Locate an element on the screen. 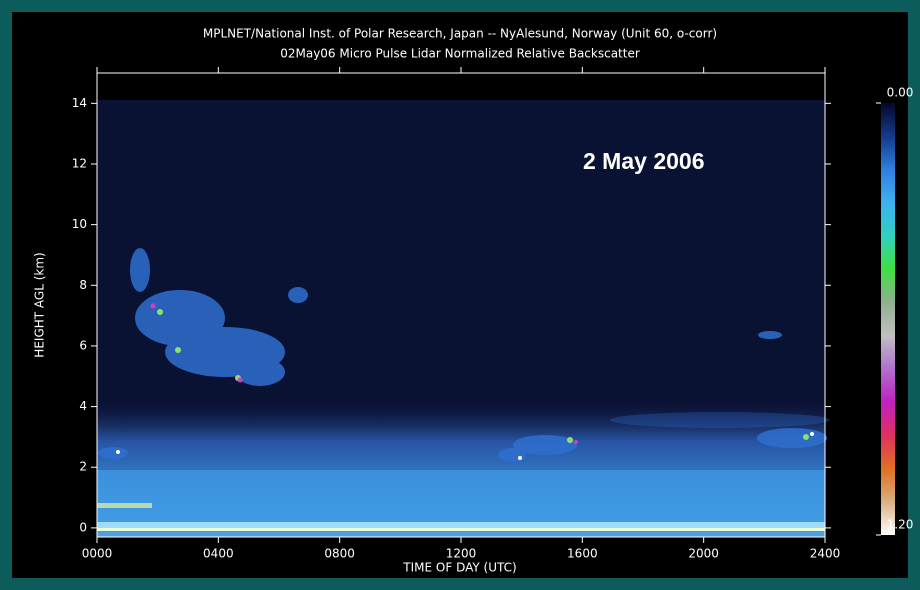 The image size is (920, 590). colorbar-tick-label: 1.20 is located at coordinates (900, 525).